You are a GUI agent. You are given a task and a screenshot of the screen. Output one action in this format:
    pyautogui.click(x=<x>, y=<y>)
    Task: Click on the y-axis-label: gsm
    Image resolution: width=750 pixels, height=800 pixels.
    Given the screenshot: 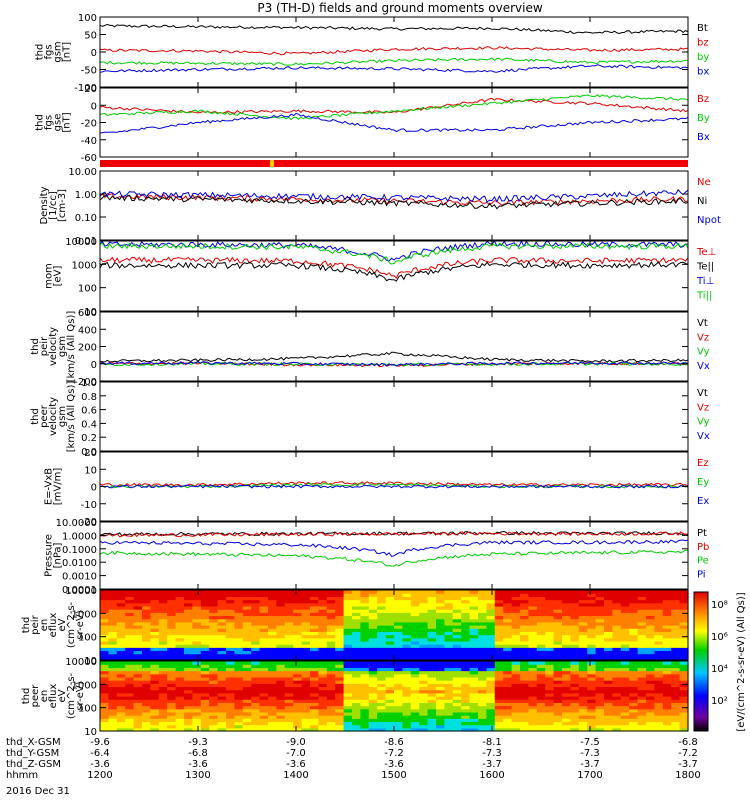 What is the action you would take?
    pyautogui.click(x=62, y=416)
    